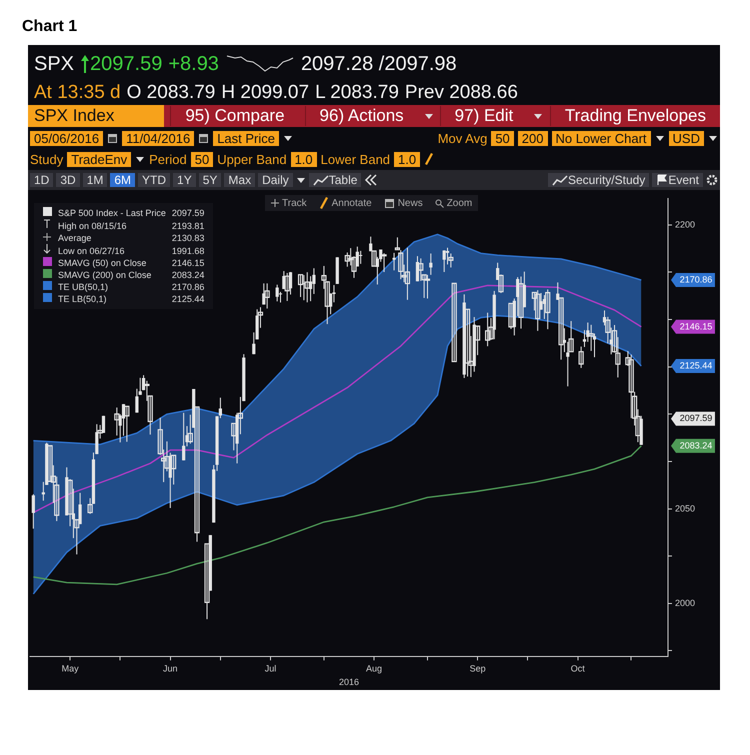 Image resolution: width=750 pixels, height=755 pixels. Describe the element at coordinates (410, 203) in the screenshot. I see `annotation: News` at that location.